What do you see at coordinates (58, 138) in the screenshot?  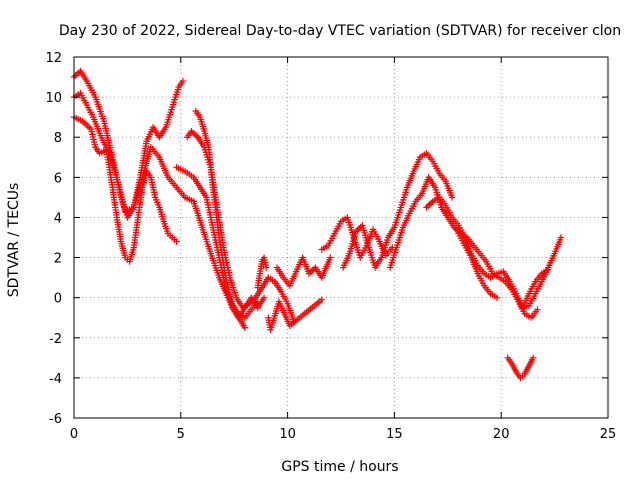 I see `y-tick-label: 8` at bounding box center [58, 138].